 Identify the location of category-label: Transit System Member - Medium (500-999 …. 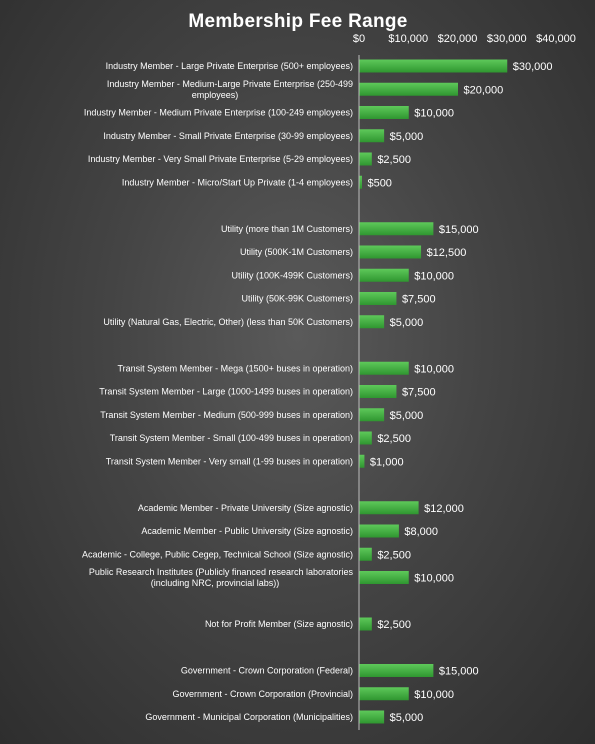
(226, 415).